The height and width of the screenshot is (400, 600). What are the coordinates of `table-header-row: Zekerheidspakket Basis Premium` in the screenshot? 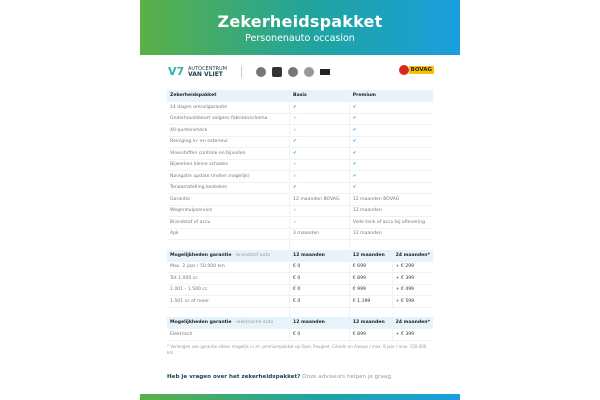 It's located at (300, 96).